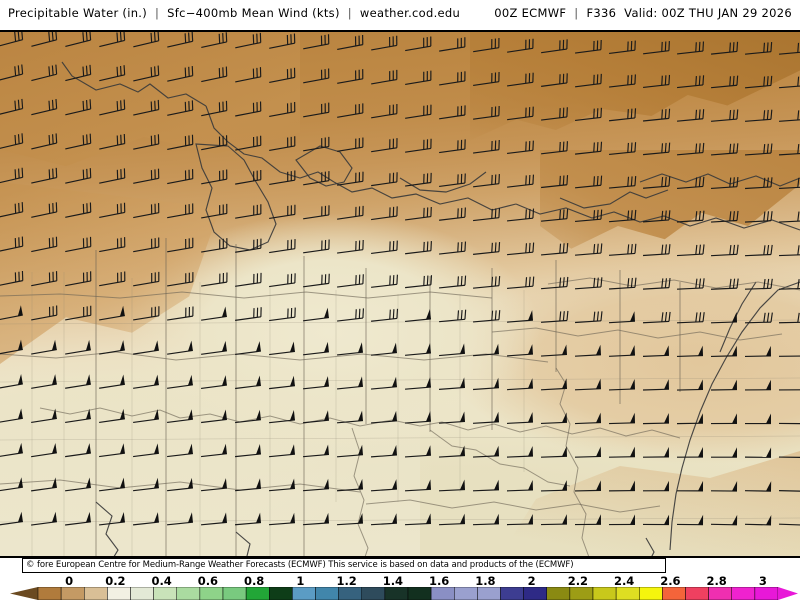 This screenshot has height=600, width=800. Describe the element at coordinates (115, 581) in the screenshot. I see `colorbar-tick-0-2: 0.2` at that location.